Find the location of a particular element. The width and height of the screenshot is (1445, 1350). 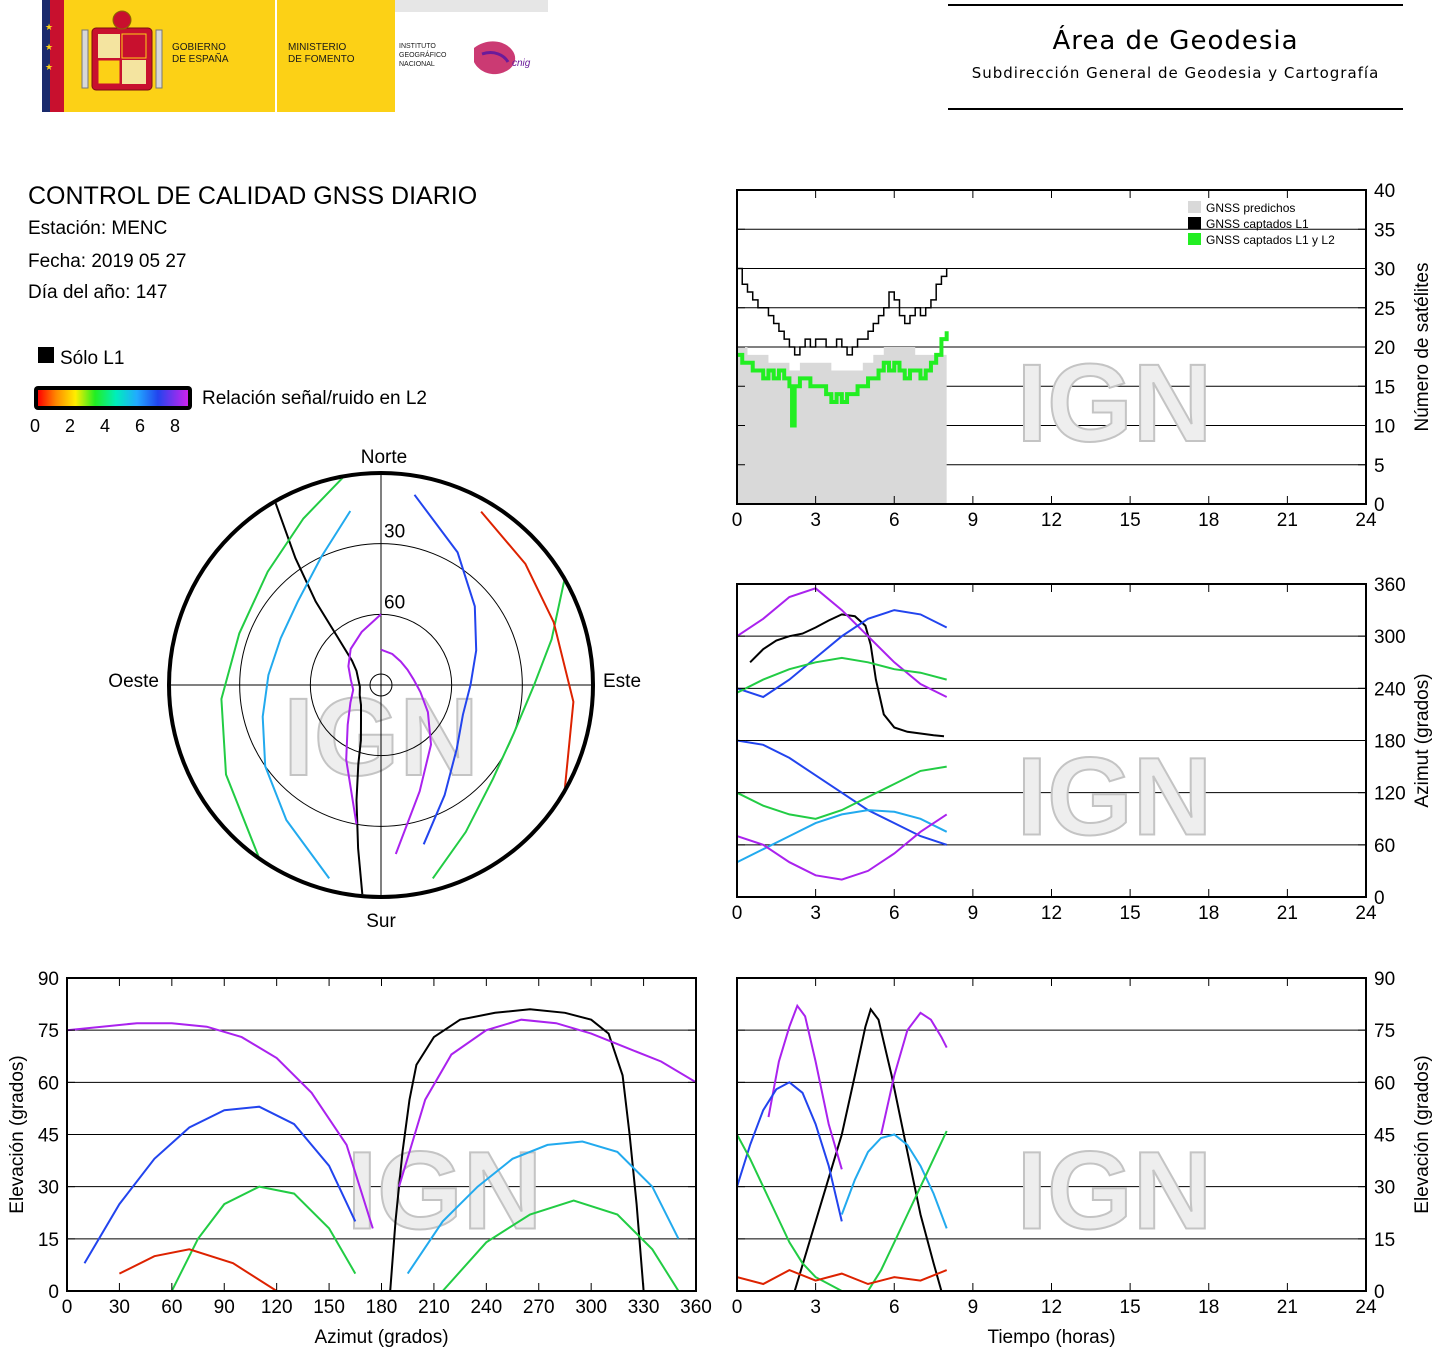

header-rule-bottom is located at coordinates (1175, 109).